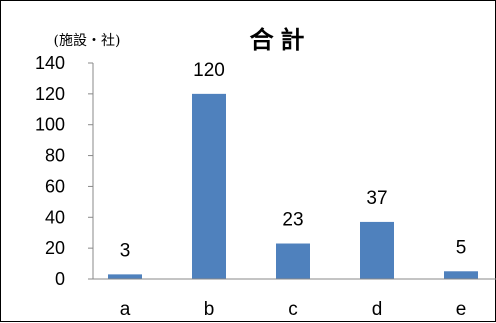  Describe the element at coordinates (125, 309) in the screenshot. I see `x-tick-label: a` at that location.